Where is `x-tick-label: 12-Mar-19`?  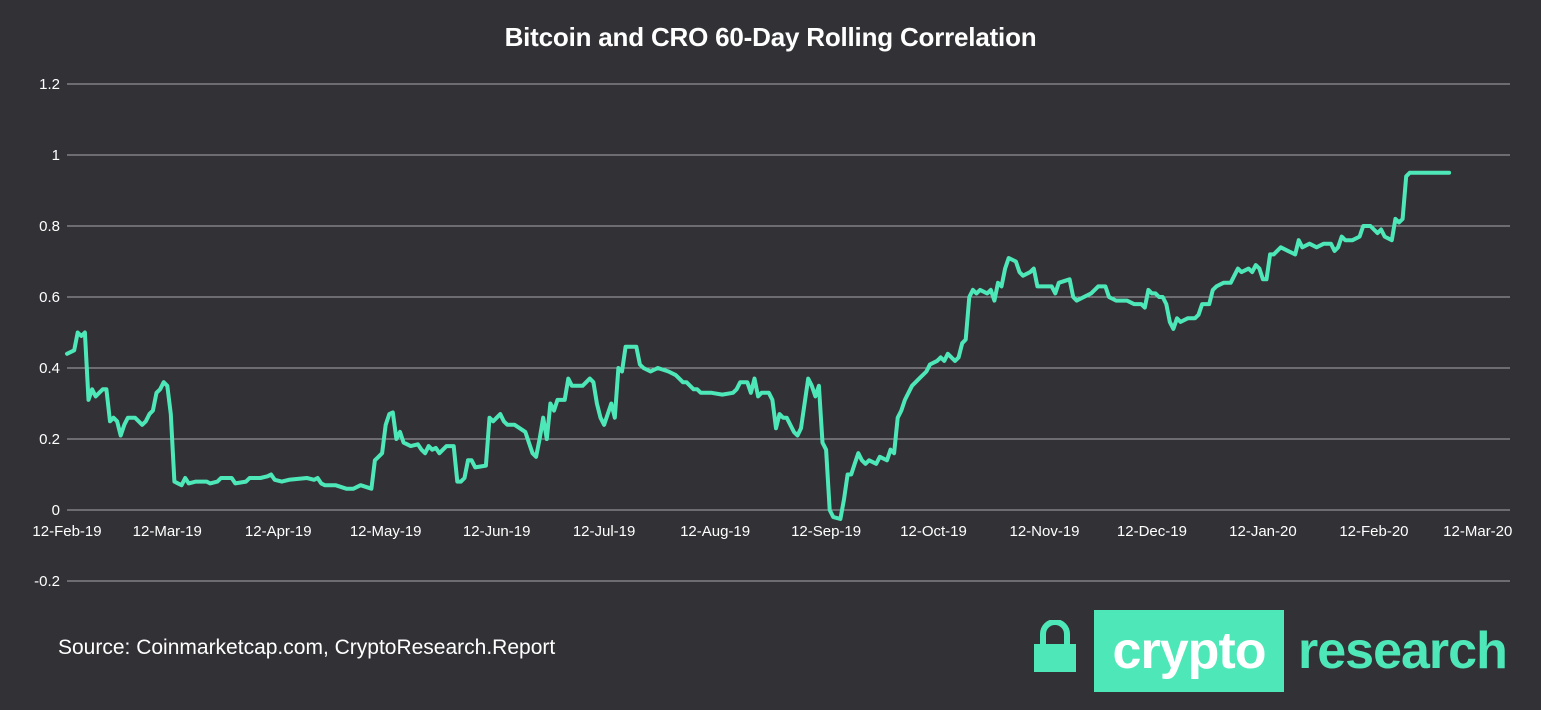 x-tick-label: 12-Mar-19 is located at coordinates (167, 531).